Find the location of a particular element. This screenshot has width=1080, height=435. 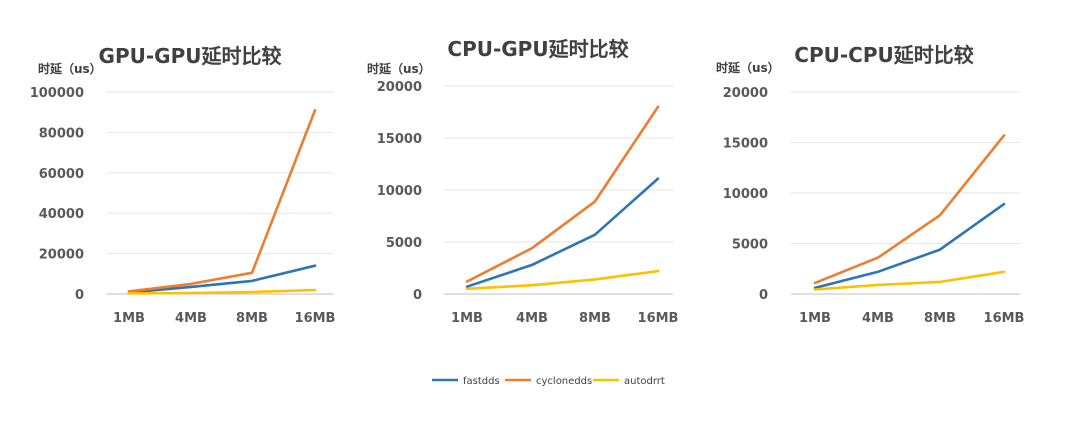

chart-title: GPU-GPU延时比较 is located at coordinates (190, 56).